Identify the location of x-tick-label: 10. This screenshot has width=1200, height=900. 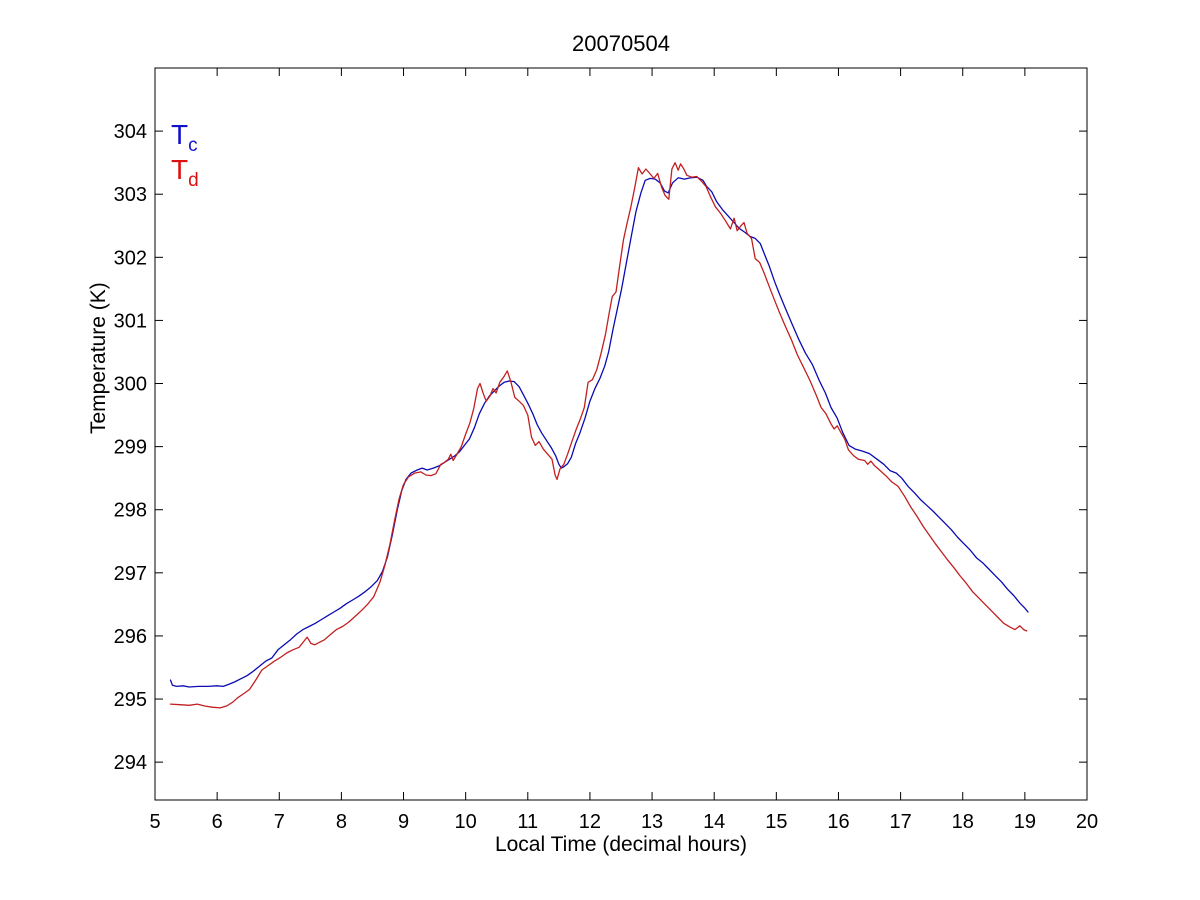
(466, 822).